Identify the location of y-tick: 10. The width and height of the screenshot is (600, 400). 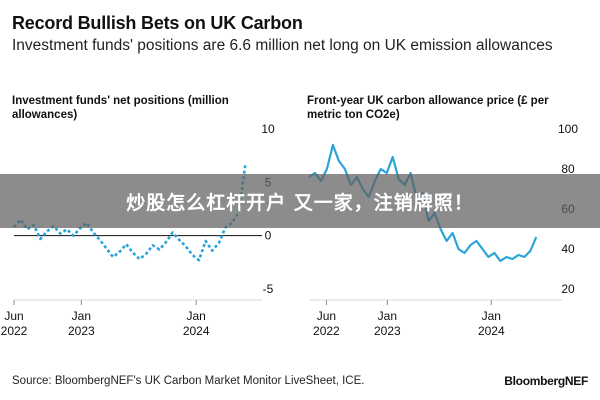
(268, 129).